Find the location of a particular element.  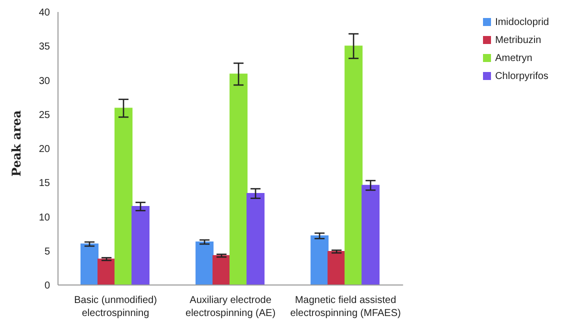

y-axis-title: Peak area is located at coordinates (16, 143).